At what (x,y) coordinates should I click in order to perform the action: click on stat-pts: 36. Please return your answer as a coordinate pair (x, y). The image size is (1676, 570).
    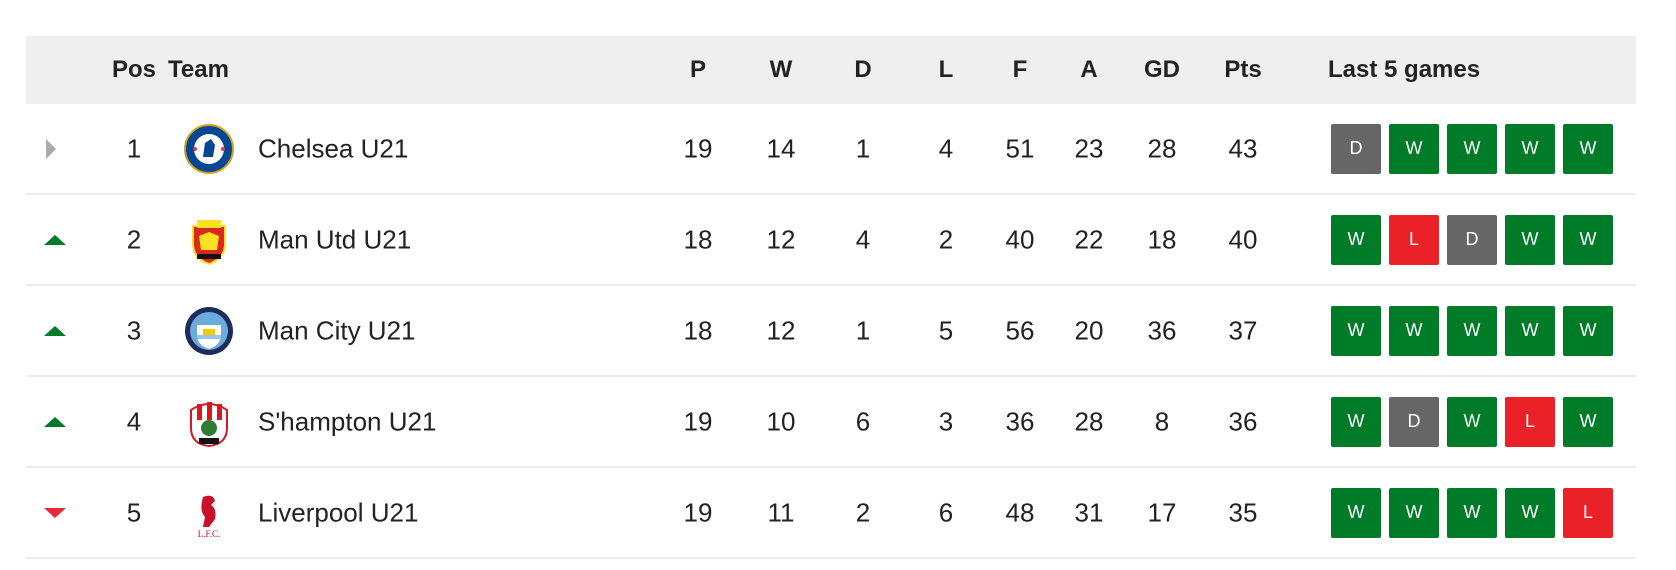
    Looking at the image, I should click on (1243, 421).